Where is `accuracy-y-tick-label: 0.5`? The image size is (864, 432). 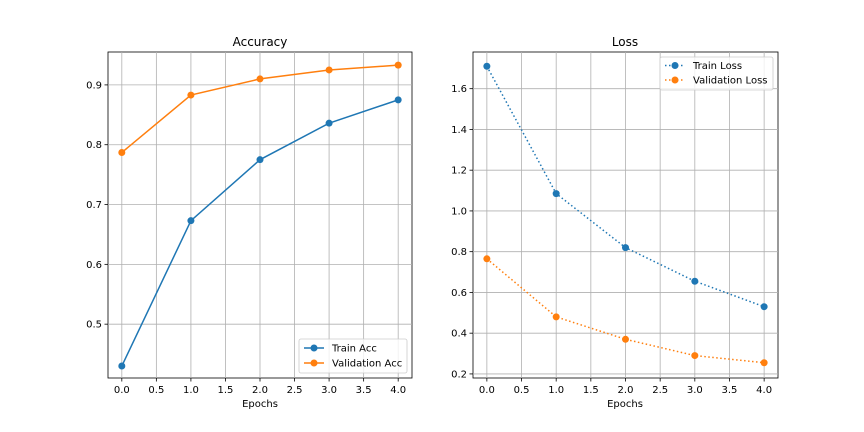
accuracy-y-tick-label: 0.5 is located at coordinates (94, 325).